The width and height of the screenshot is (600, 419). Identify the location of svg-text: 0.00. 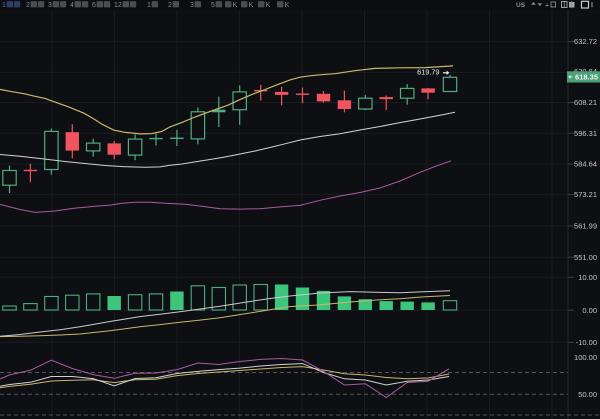
(589, 310).